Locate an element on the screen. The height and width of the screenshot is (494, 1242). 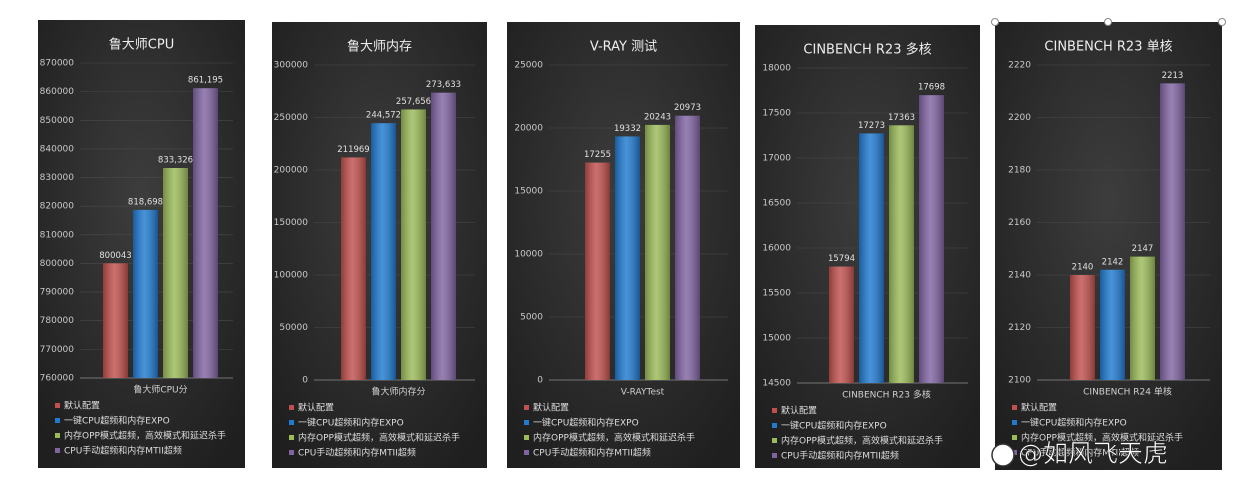
value-label: 244,572 is located at coordinates (383, 116).